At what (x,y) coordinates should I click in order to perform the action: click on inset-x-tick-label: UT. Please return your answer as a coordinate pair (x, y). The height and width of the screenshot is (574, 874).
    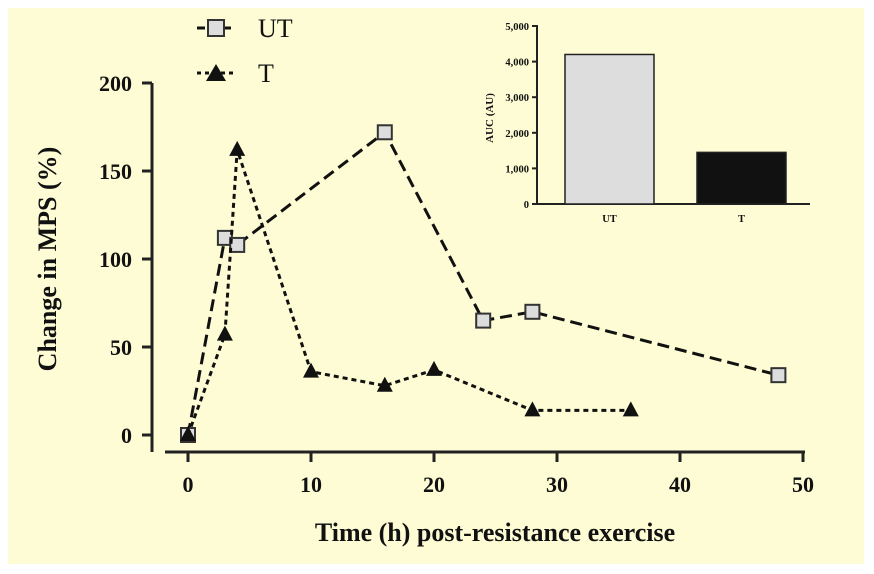
    Looking at the image, I should click on (609, 219).